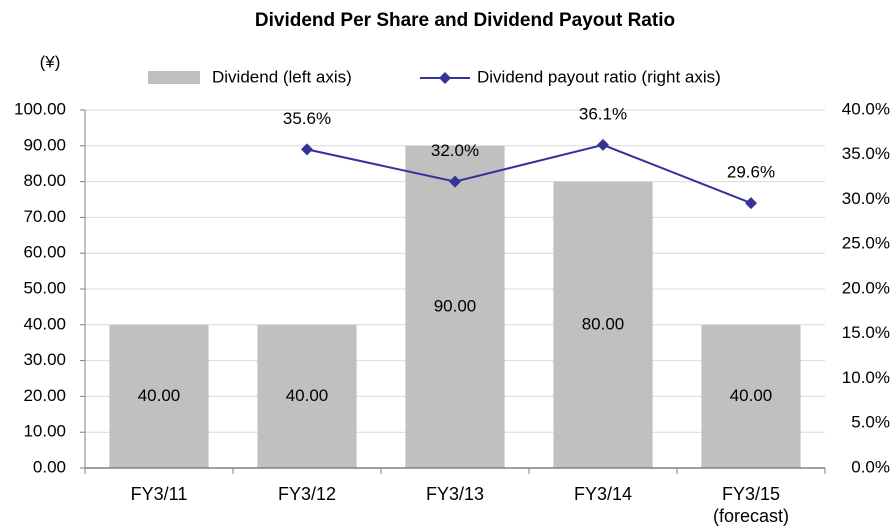  I want to click on x-tick-label: FY3/12, so click(307, 494).